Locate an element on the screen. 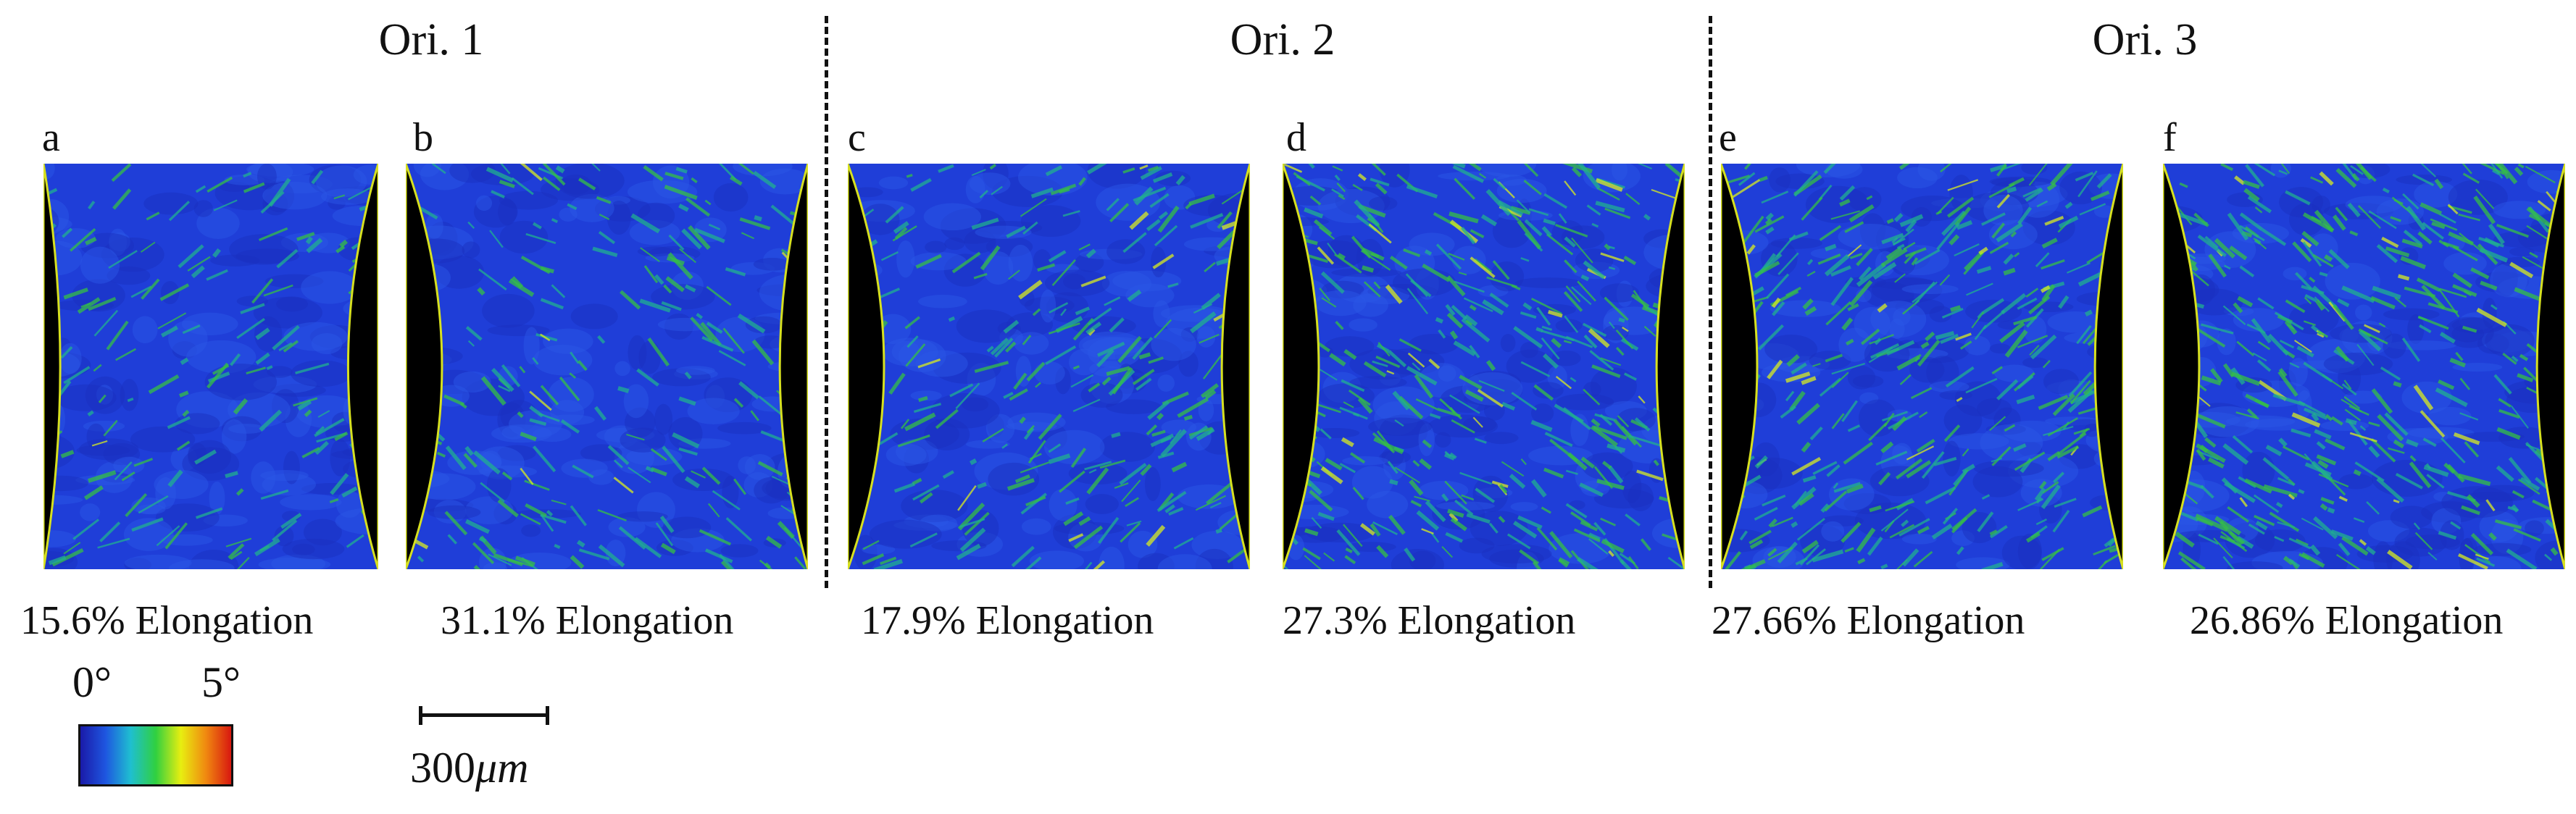  map-image-d is located at coordinates (1484, 366).